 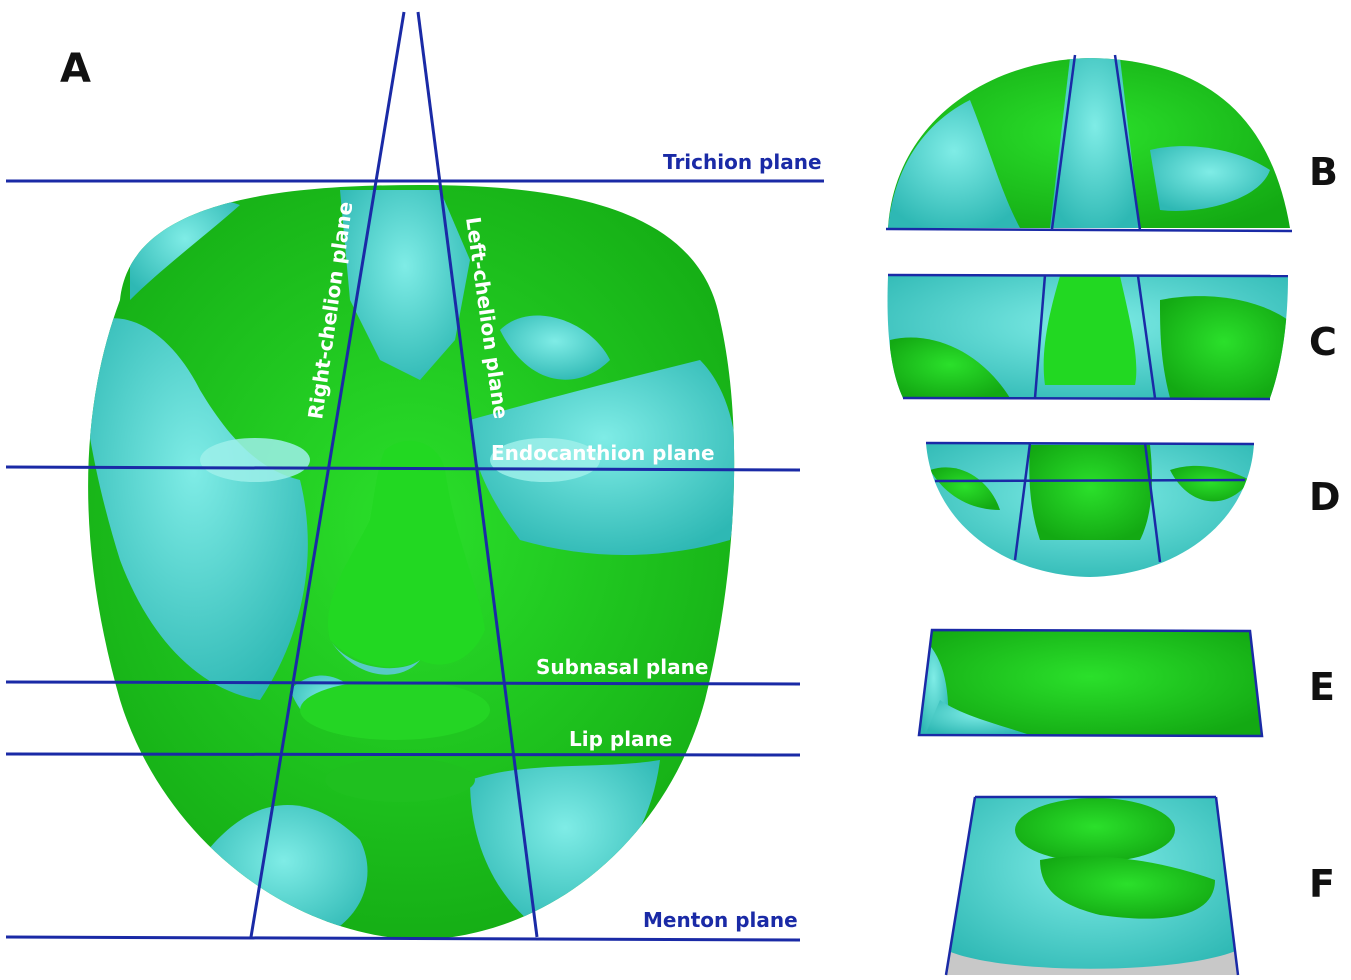 What do you see at coordinates (1322, 687) in the screenshot?
I see `panel-letter-e: E` at bounding box center [1322, 687].